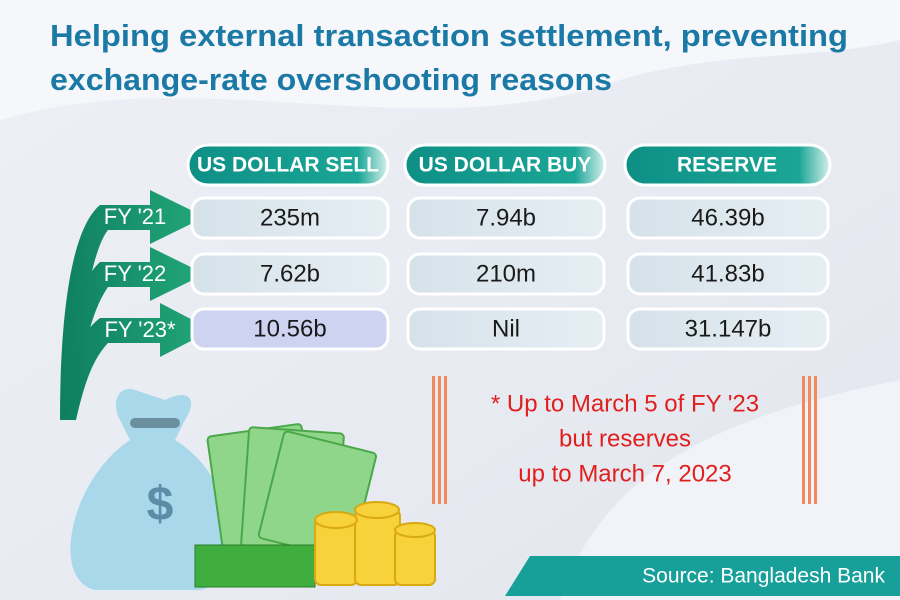  I want to click on bag-tie, so click(155, 423).